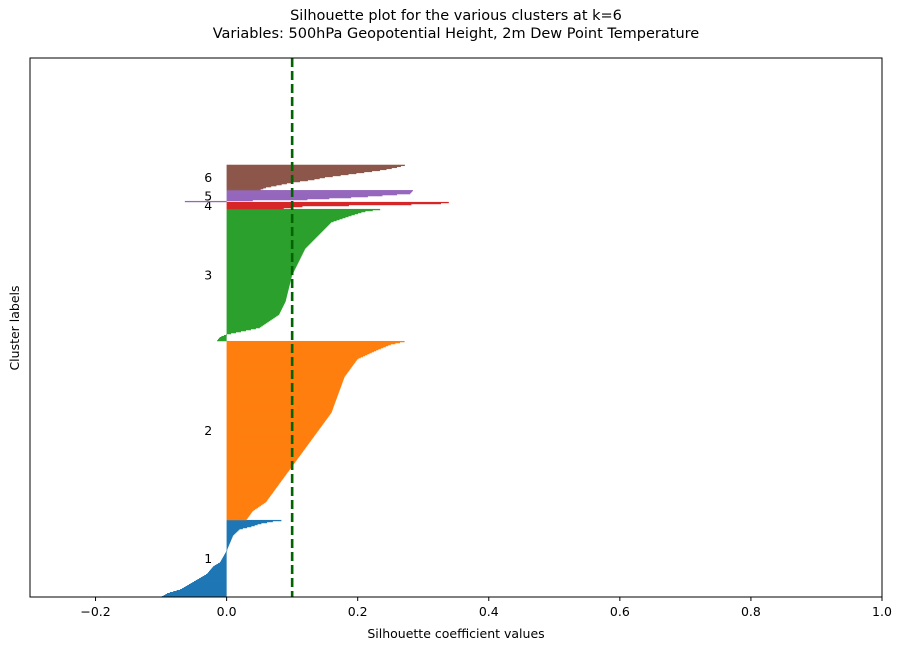 The height and width of the screenshot is (654, 903). Describe the element at coordinates (489, 611) in the screenshot. I see `x-tick-label: 0.4` at that location.